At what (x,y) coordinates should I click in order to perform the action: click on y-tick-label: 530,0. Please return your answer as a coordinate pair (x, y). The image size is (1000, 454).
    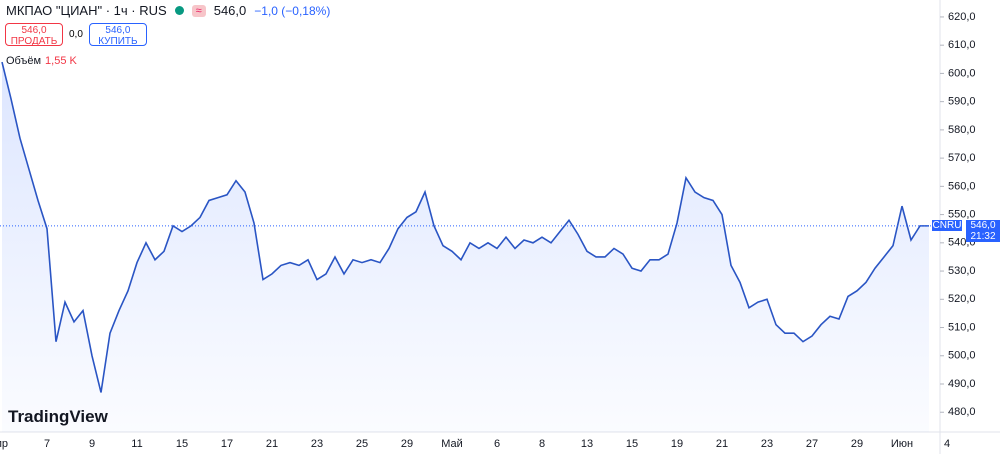
    Looking at the image, I should click on (962, 271).